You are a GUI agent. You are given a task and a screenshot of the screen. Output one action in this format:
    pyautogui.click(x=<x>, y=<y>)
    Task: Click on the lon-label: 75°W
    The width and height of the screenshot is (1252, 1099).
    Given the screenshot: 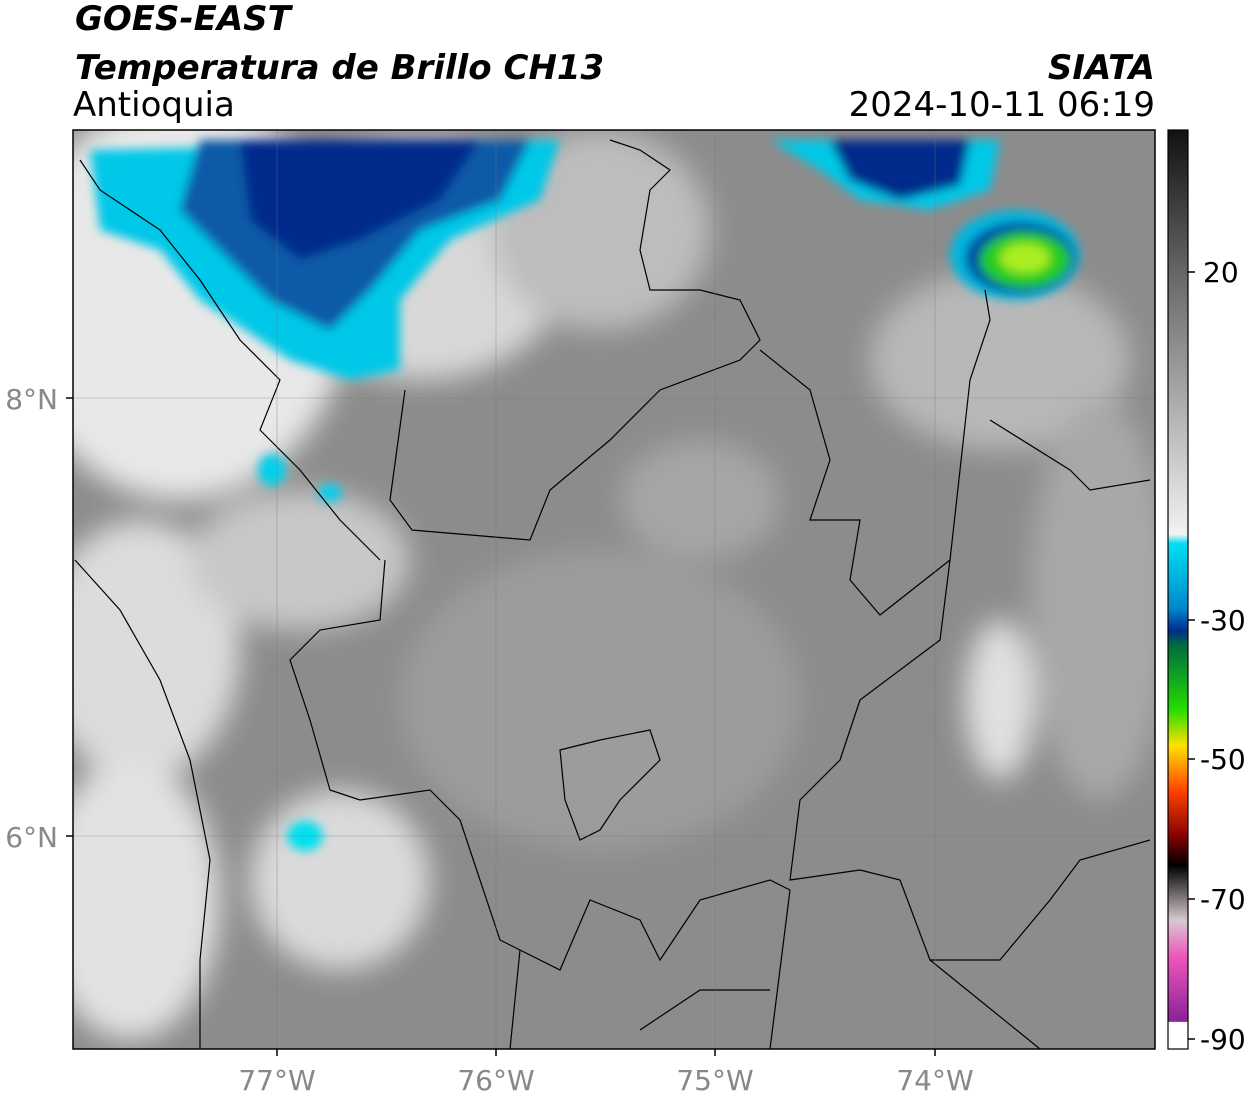 What is the action you would take?
    pyautogui.click(x=714, y=1080)
    